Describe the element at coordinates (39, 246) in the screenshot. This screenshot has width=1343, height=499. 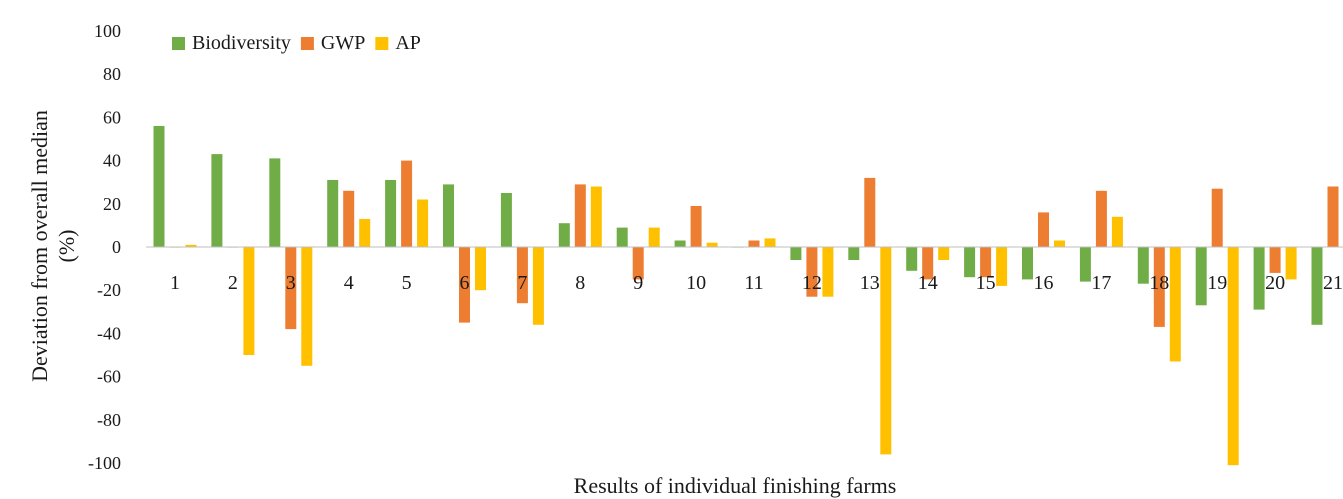
I see `y-axis-title: Deviation from overall median` at that location.